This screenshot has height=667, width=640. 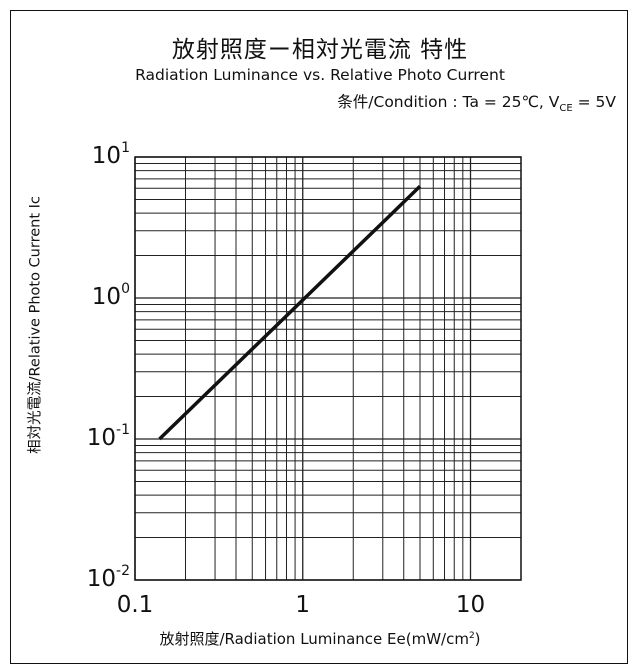 I want to click on y-tick-label: 10⁻², so click(x=108, y=577).